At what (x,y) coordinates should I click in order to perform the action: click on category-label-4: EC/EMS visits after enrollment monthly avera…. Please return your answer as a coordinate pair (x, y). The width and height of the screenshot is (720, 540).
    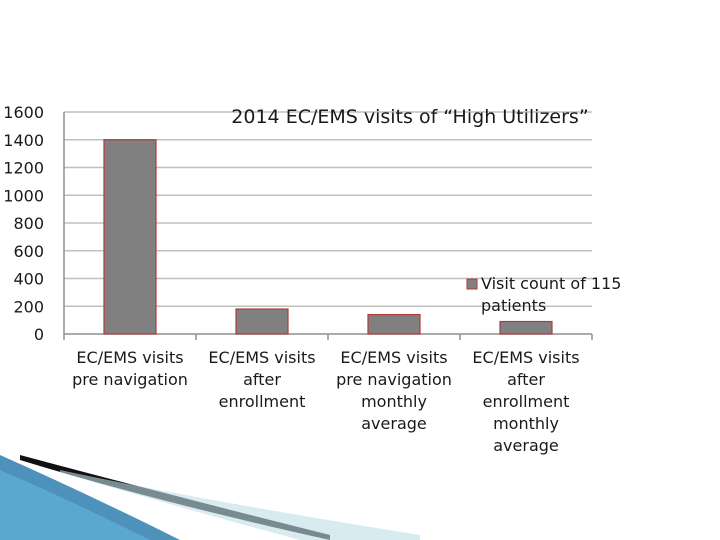
    Looking at the image, I should click on (525, 401).